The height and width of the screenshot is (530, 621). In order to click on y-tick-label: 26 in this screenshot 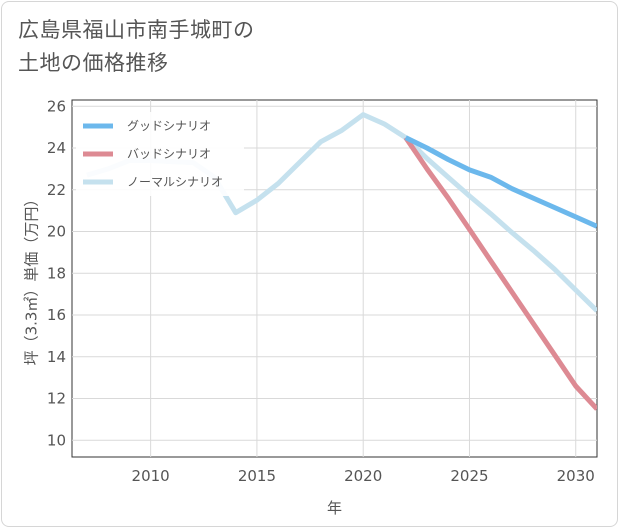, I will do `click(56, 106)`.